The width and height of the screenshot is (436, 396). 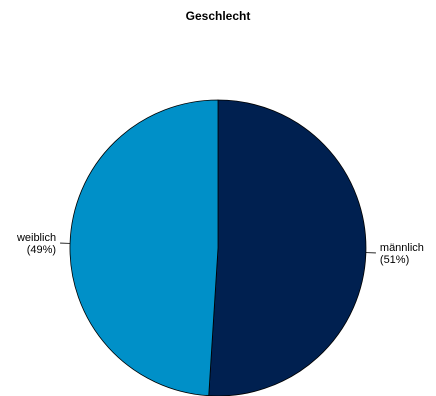 I want to click on pie-slice-label-1: männlich (51%), so click(x=402, y=254).